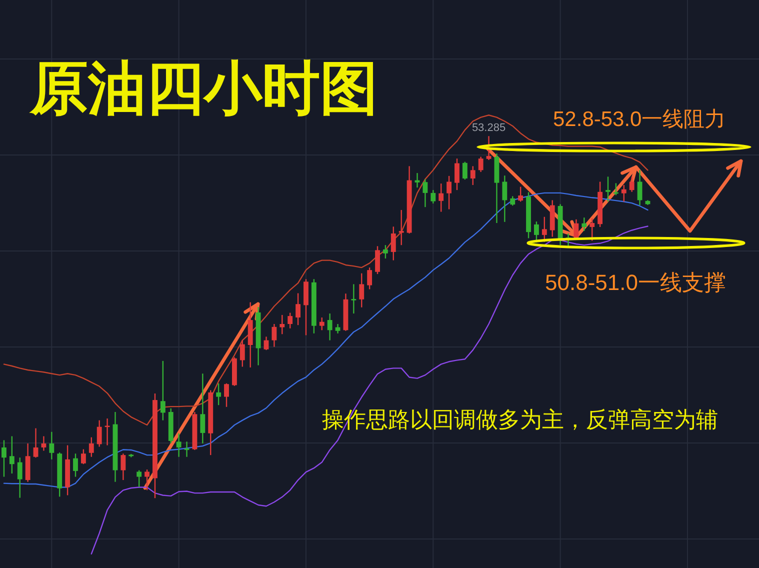 This screenshot has width=759, height=568. What do you see at coordinates (635, 282) in the screenshot?
I see `annotation: 50.8-51.0一线支撑` at bounding box center [635, 282].